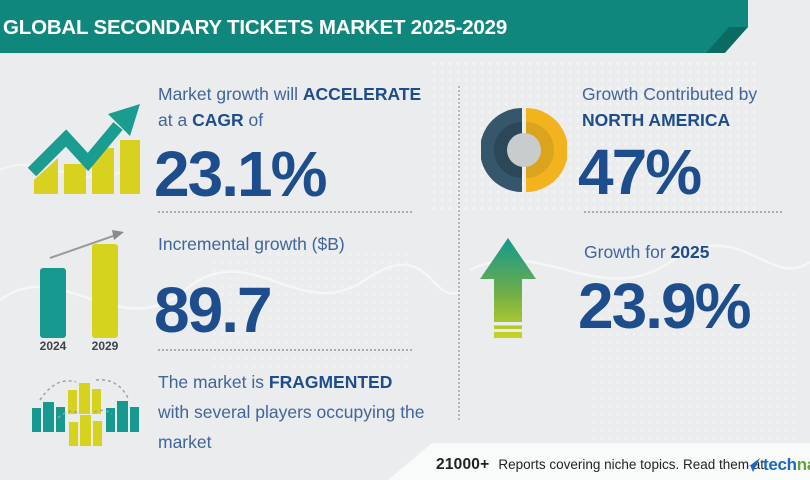 This screenshot has width=810, height=480. I want to click on stat-region-line1: Growth Contributed by, so click(670, 94).